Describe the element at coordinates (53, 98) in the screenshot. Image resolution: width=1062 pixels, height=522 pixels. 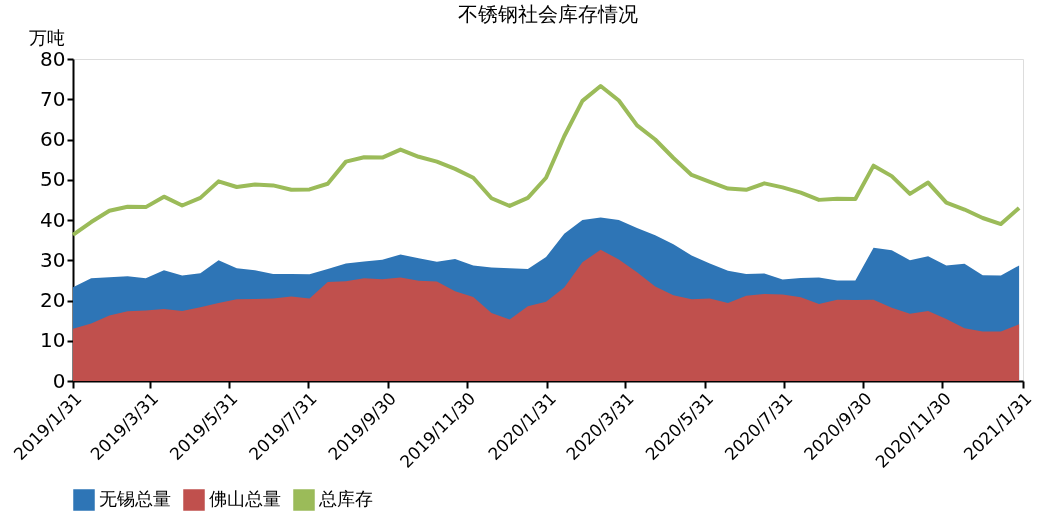
I see `y-tick-label: 70` at that location.